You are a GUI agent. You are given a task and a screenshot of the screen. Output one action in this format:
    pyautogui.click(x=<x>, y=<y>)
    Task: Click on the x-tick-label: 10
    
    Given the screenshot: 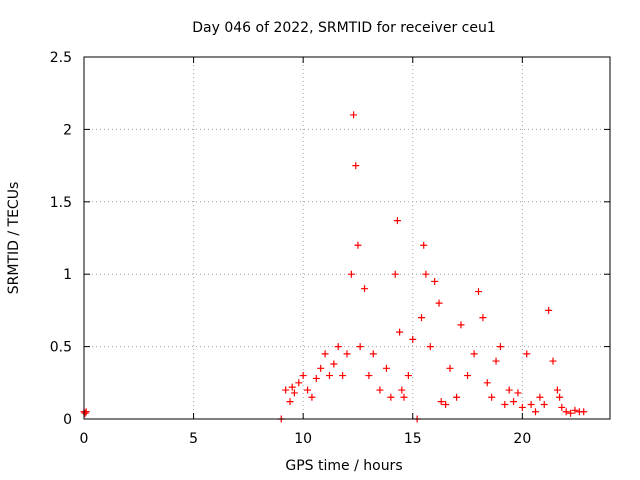 What is the action you would take?
    pyautogui.click(x=303, y=439)
    